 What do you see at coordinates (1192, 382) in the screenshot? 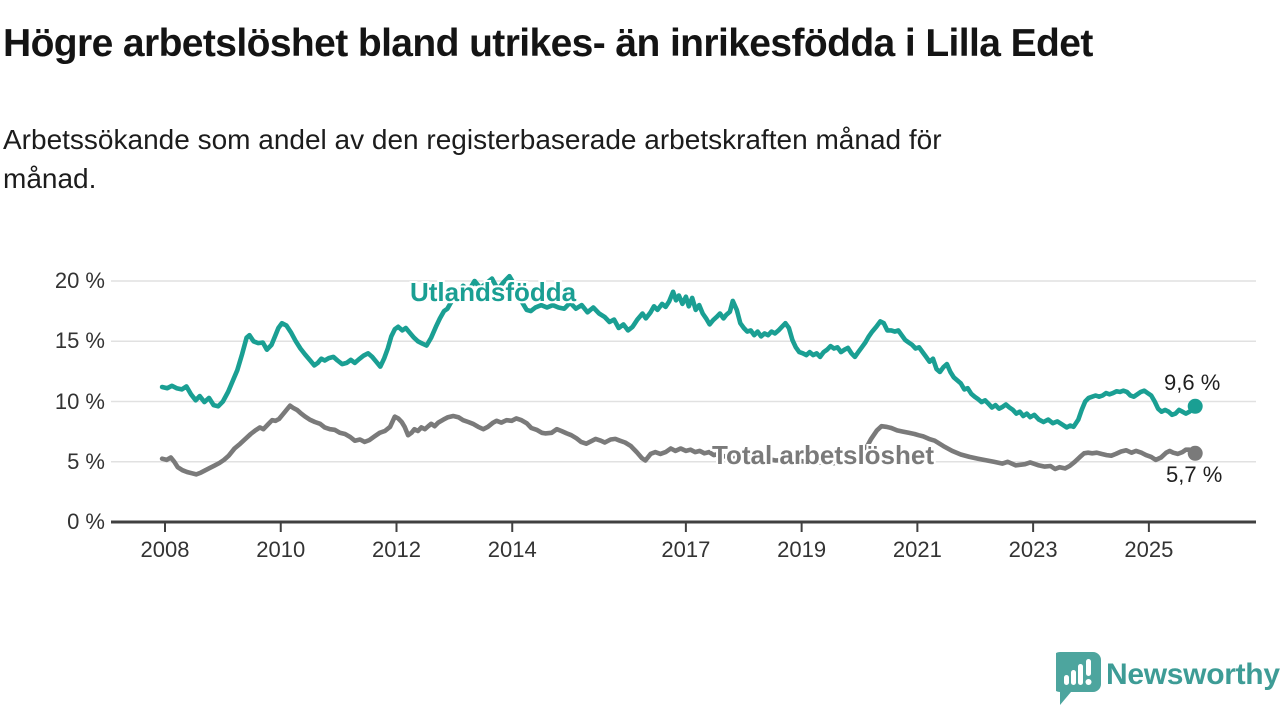
I see `end-value-label-utlandsfodda: 9,6 %` at bounding box center [1192, 382].